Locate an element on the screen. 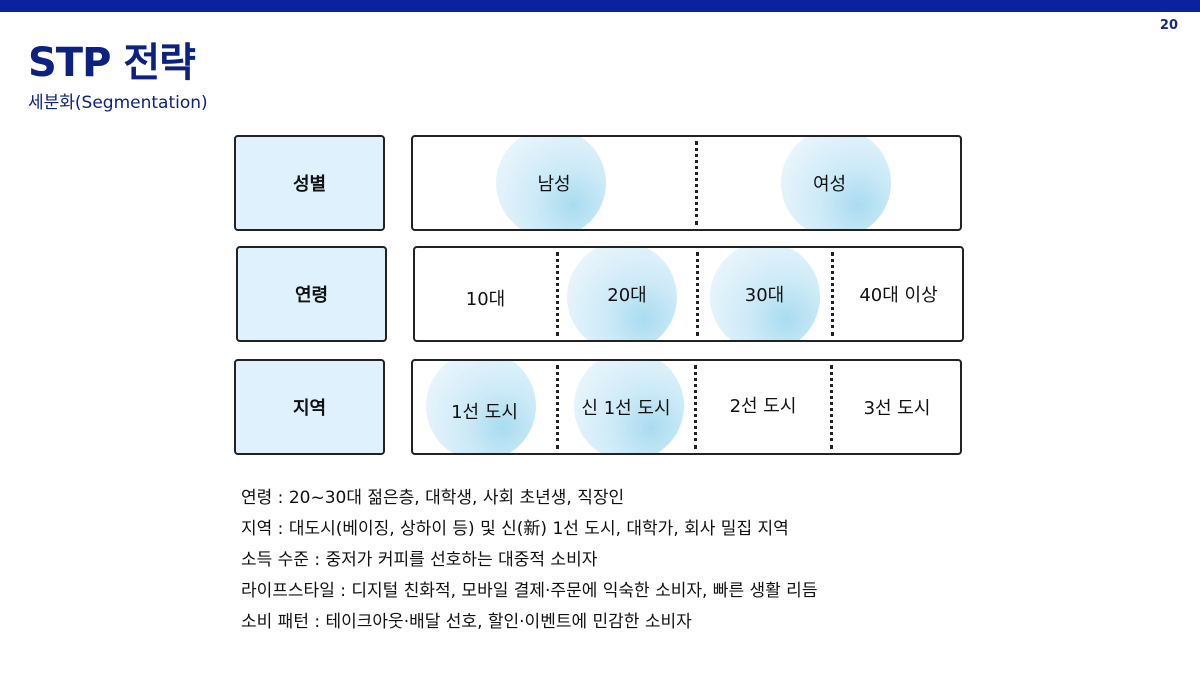 The height and width of the screenshot is (675, 1200). segment-cell: 30대 is located at coordinates (764, 295).